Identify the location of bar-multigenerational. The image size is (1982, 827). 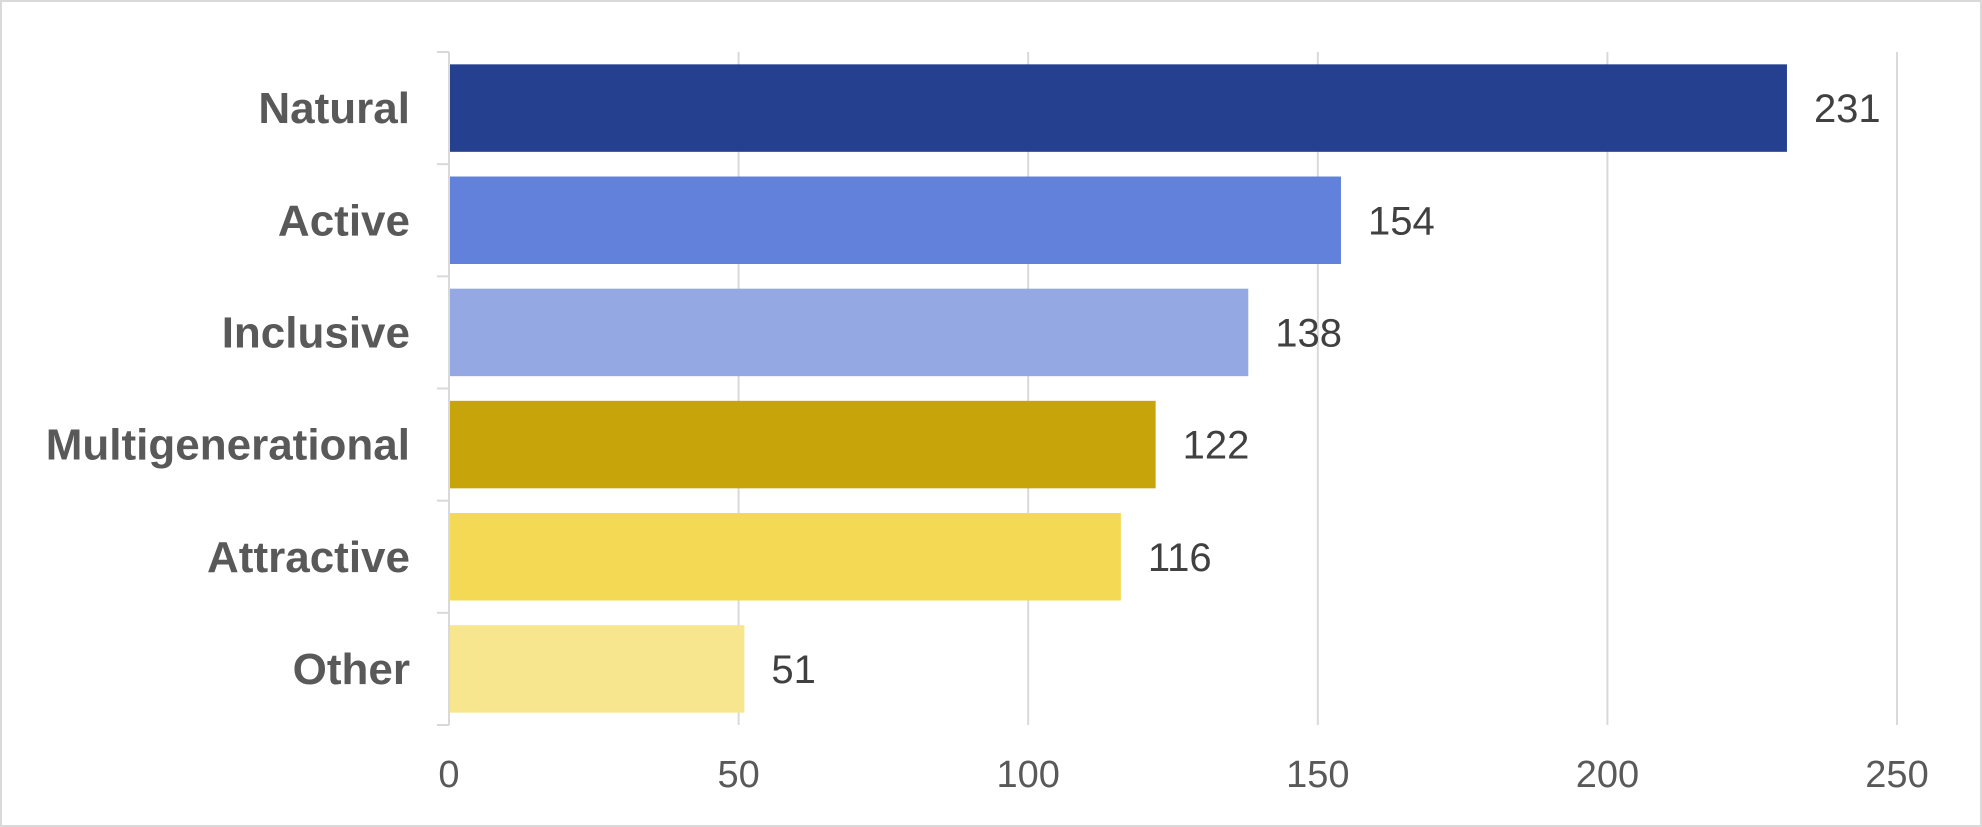
(803, 444).